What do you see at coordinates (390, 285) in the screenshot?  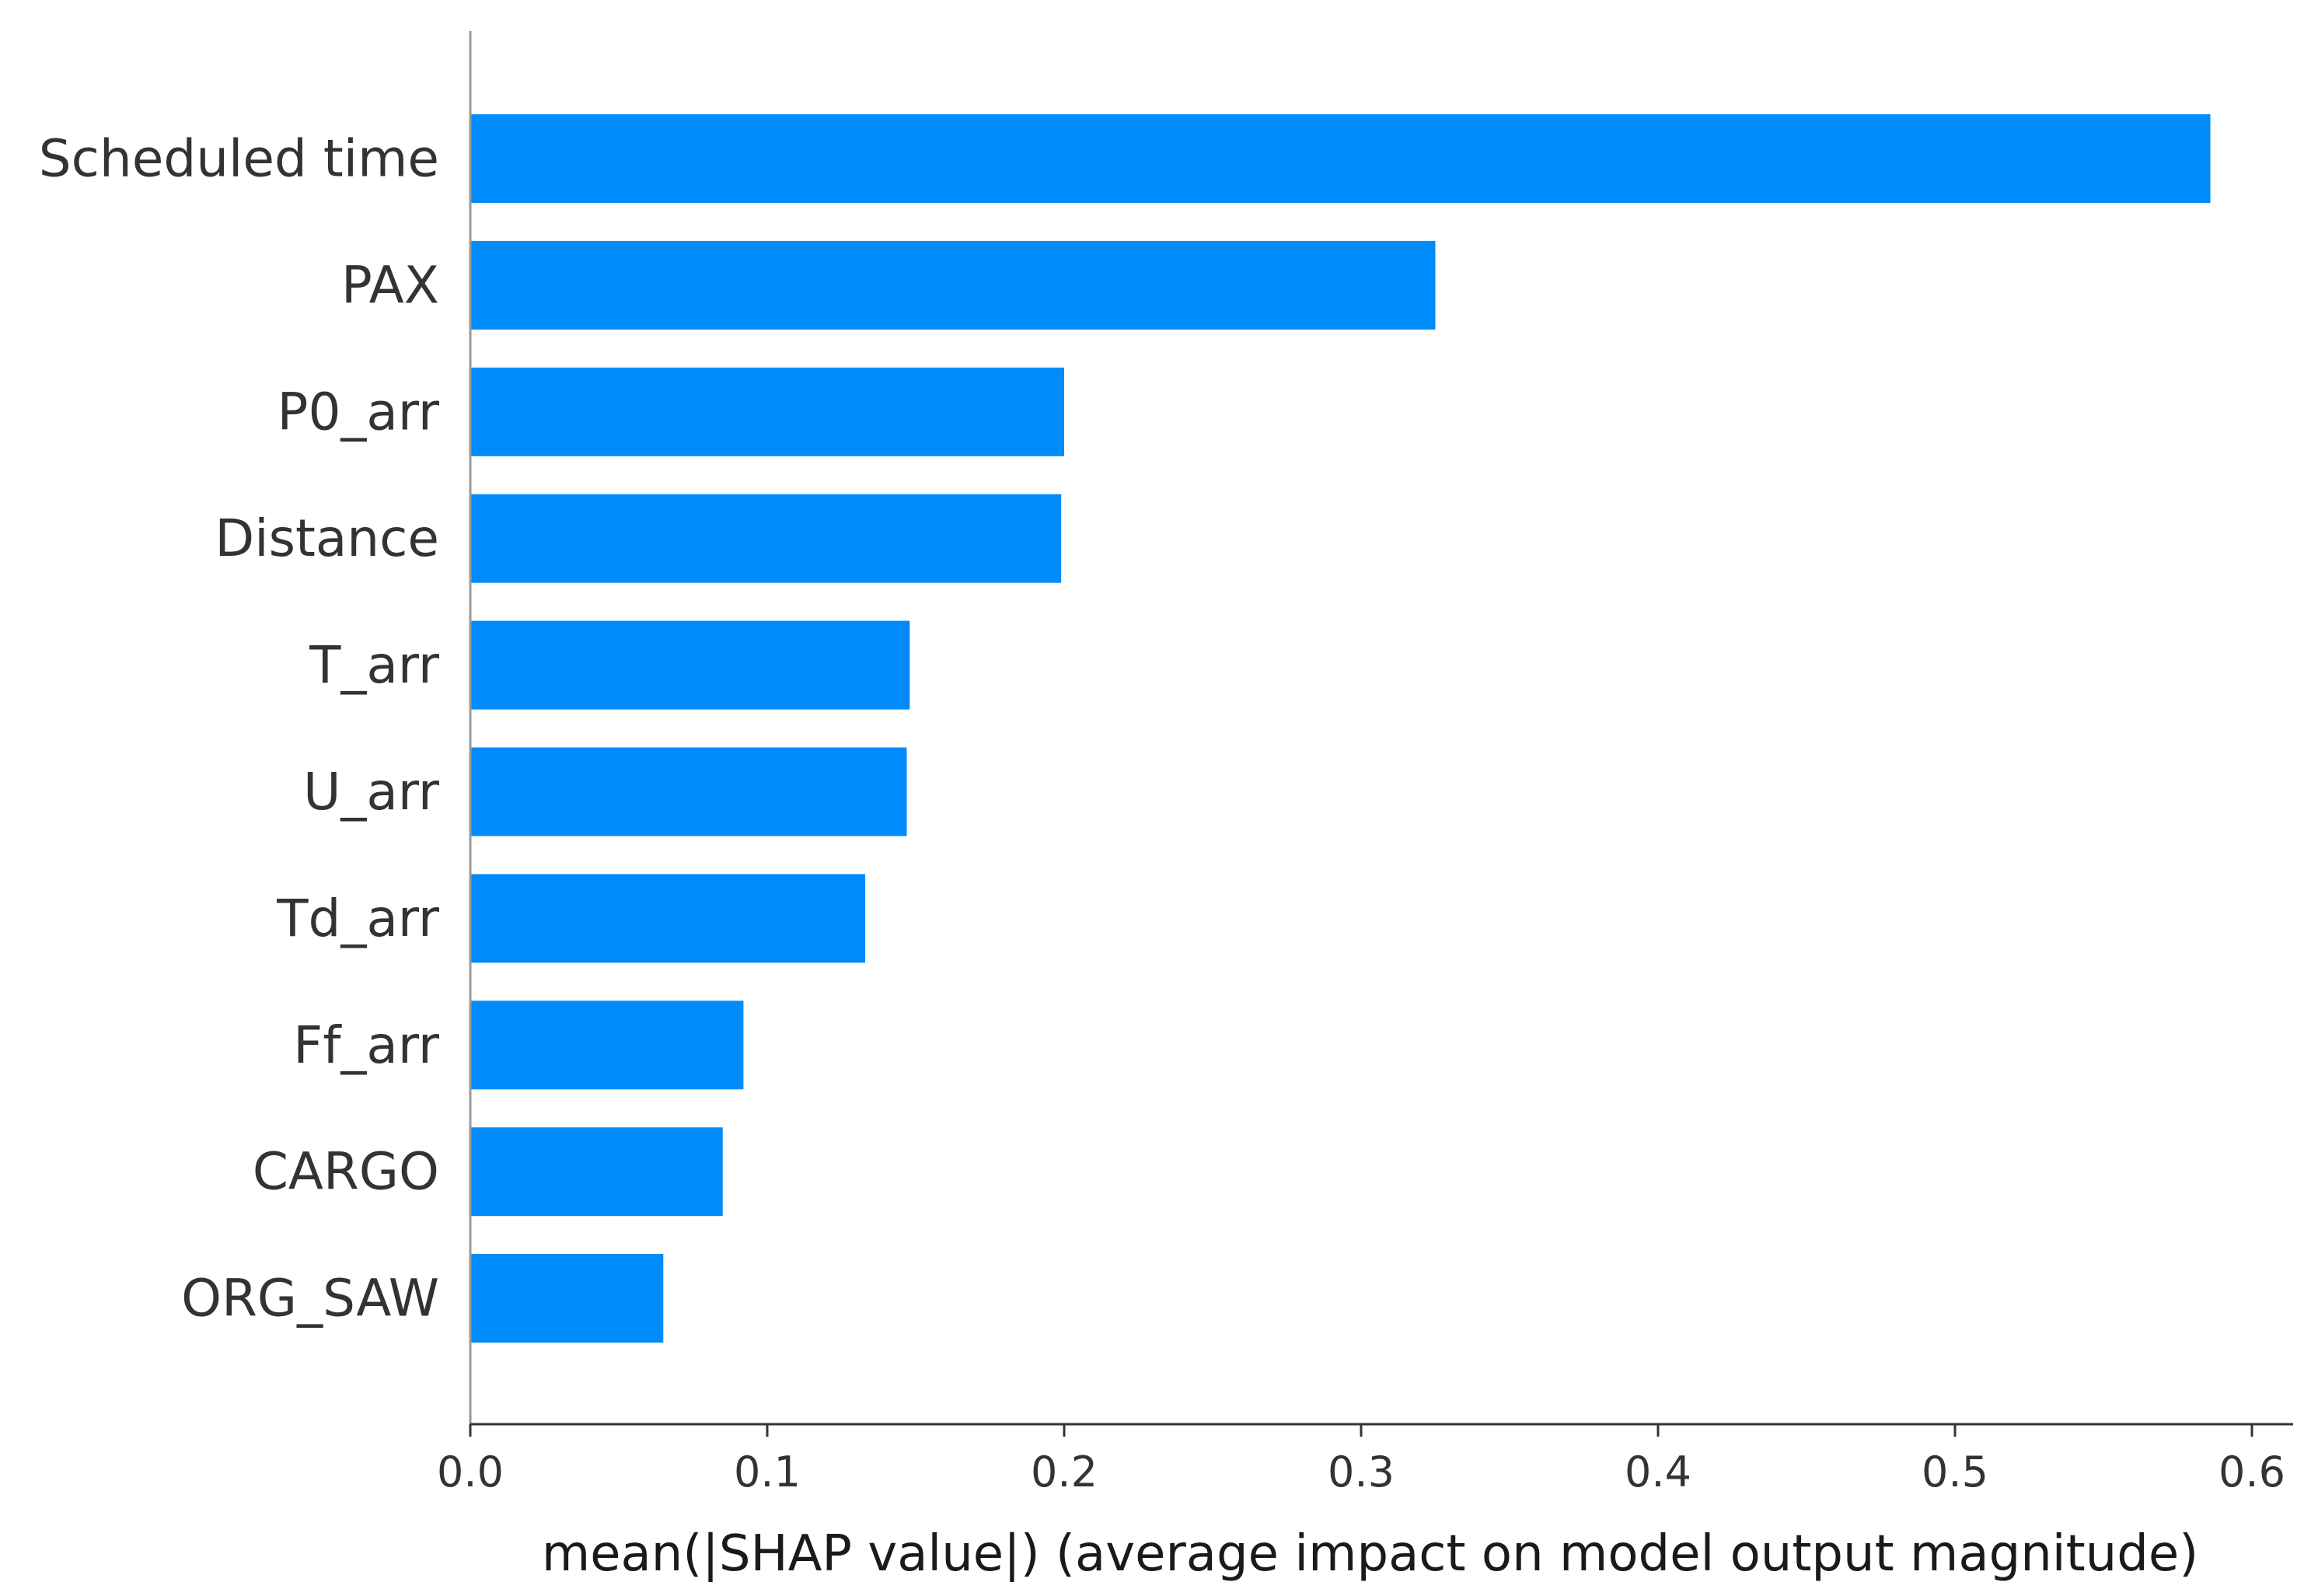 I see `y-tick-label: PAX` at bounding box center [390, 285].